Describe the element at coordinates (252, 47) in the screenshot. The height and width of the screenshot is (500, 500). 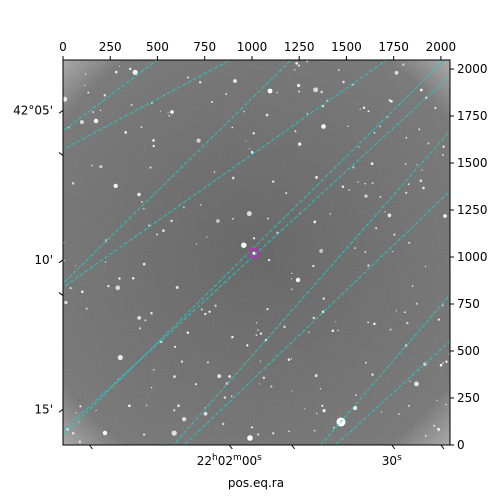
I see `top-tick-label: 1000` at that location.